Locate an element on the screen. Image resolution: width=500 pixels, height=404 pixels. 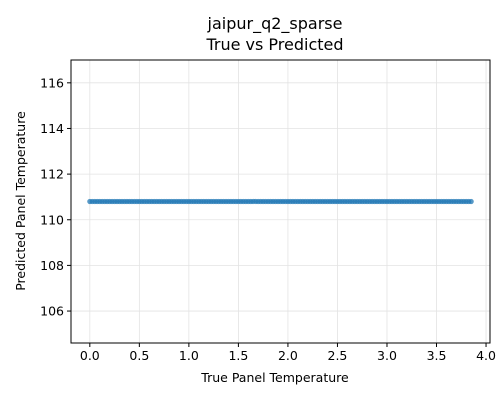
y-tick-label: 106 is located at coordinates (52, 311).